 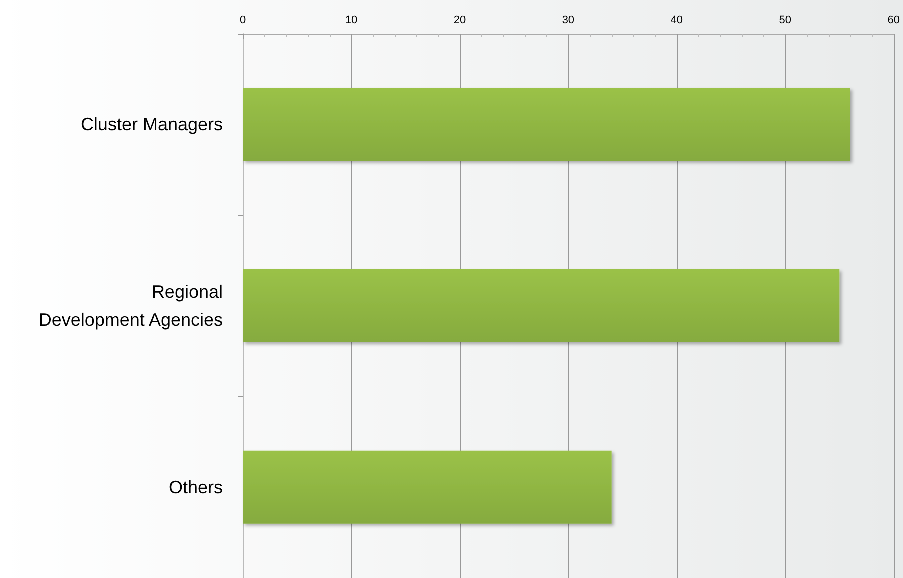 I want to click on x-tick-label: 60, so click(x=894, y=20).